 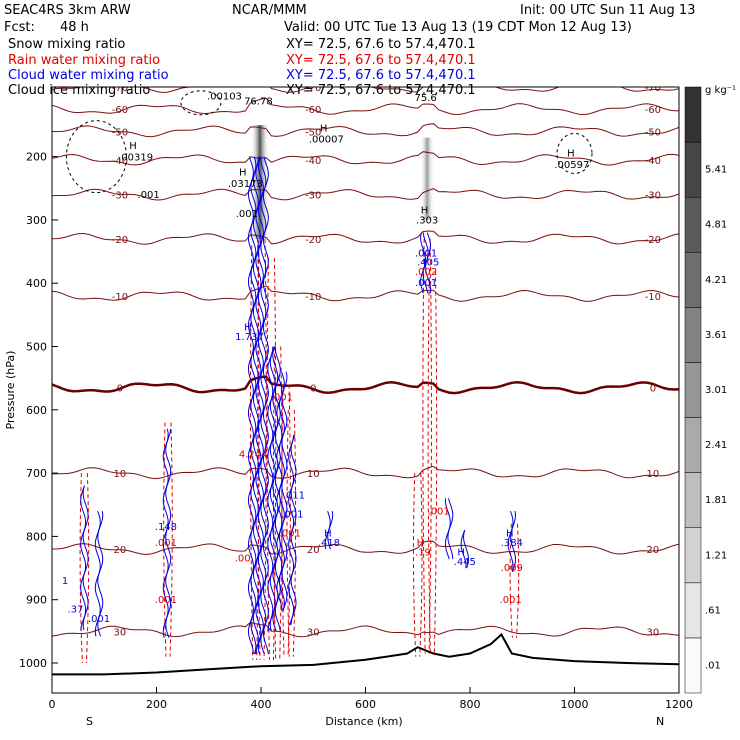 What do you see at coordinates (470, 704) in the screenshot?
I see `x-tick-label: 800` at bounding box center [470, 704].